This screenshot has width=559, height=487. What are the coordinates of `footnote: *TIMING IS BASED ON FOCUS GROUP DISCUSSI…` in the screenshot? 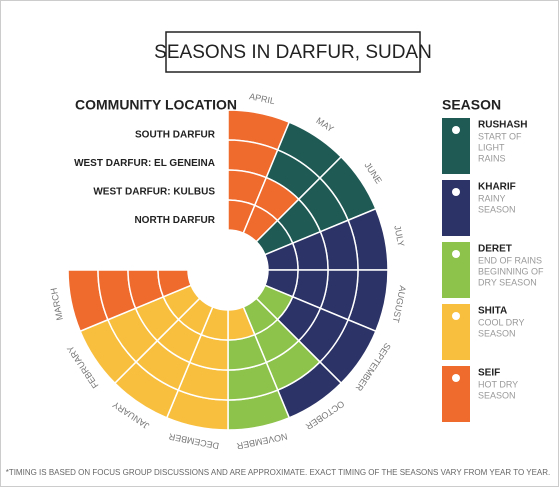 It's located at (278, 472).